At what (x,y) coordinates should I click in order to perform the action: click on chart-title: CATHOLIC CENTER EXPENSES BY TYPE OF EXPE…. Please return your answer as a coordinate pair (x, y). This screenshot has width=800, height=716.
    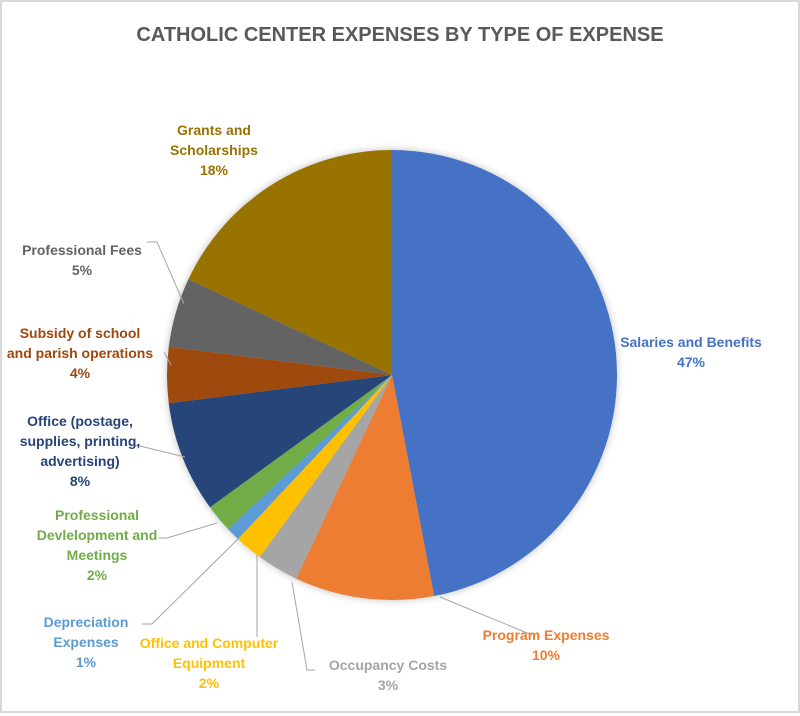
    Looking at the image, I should click on (399, 35).